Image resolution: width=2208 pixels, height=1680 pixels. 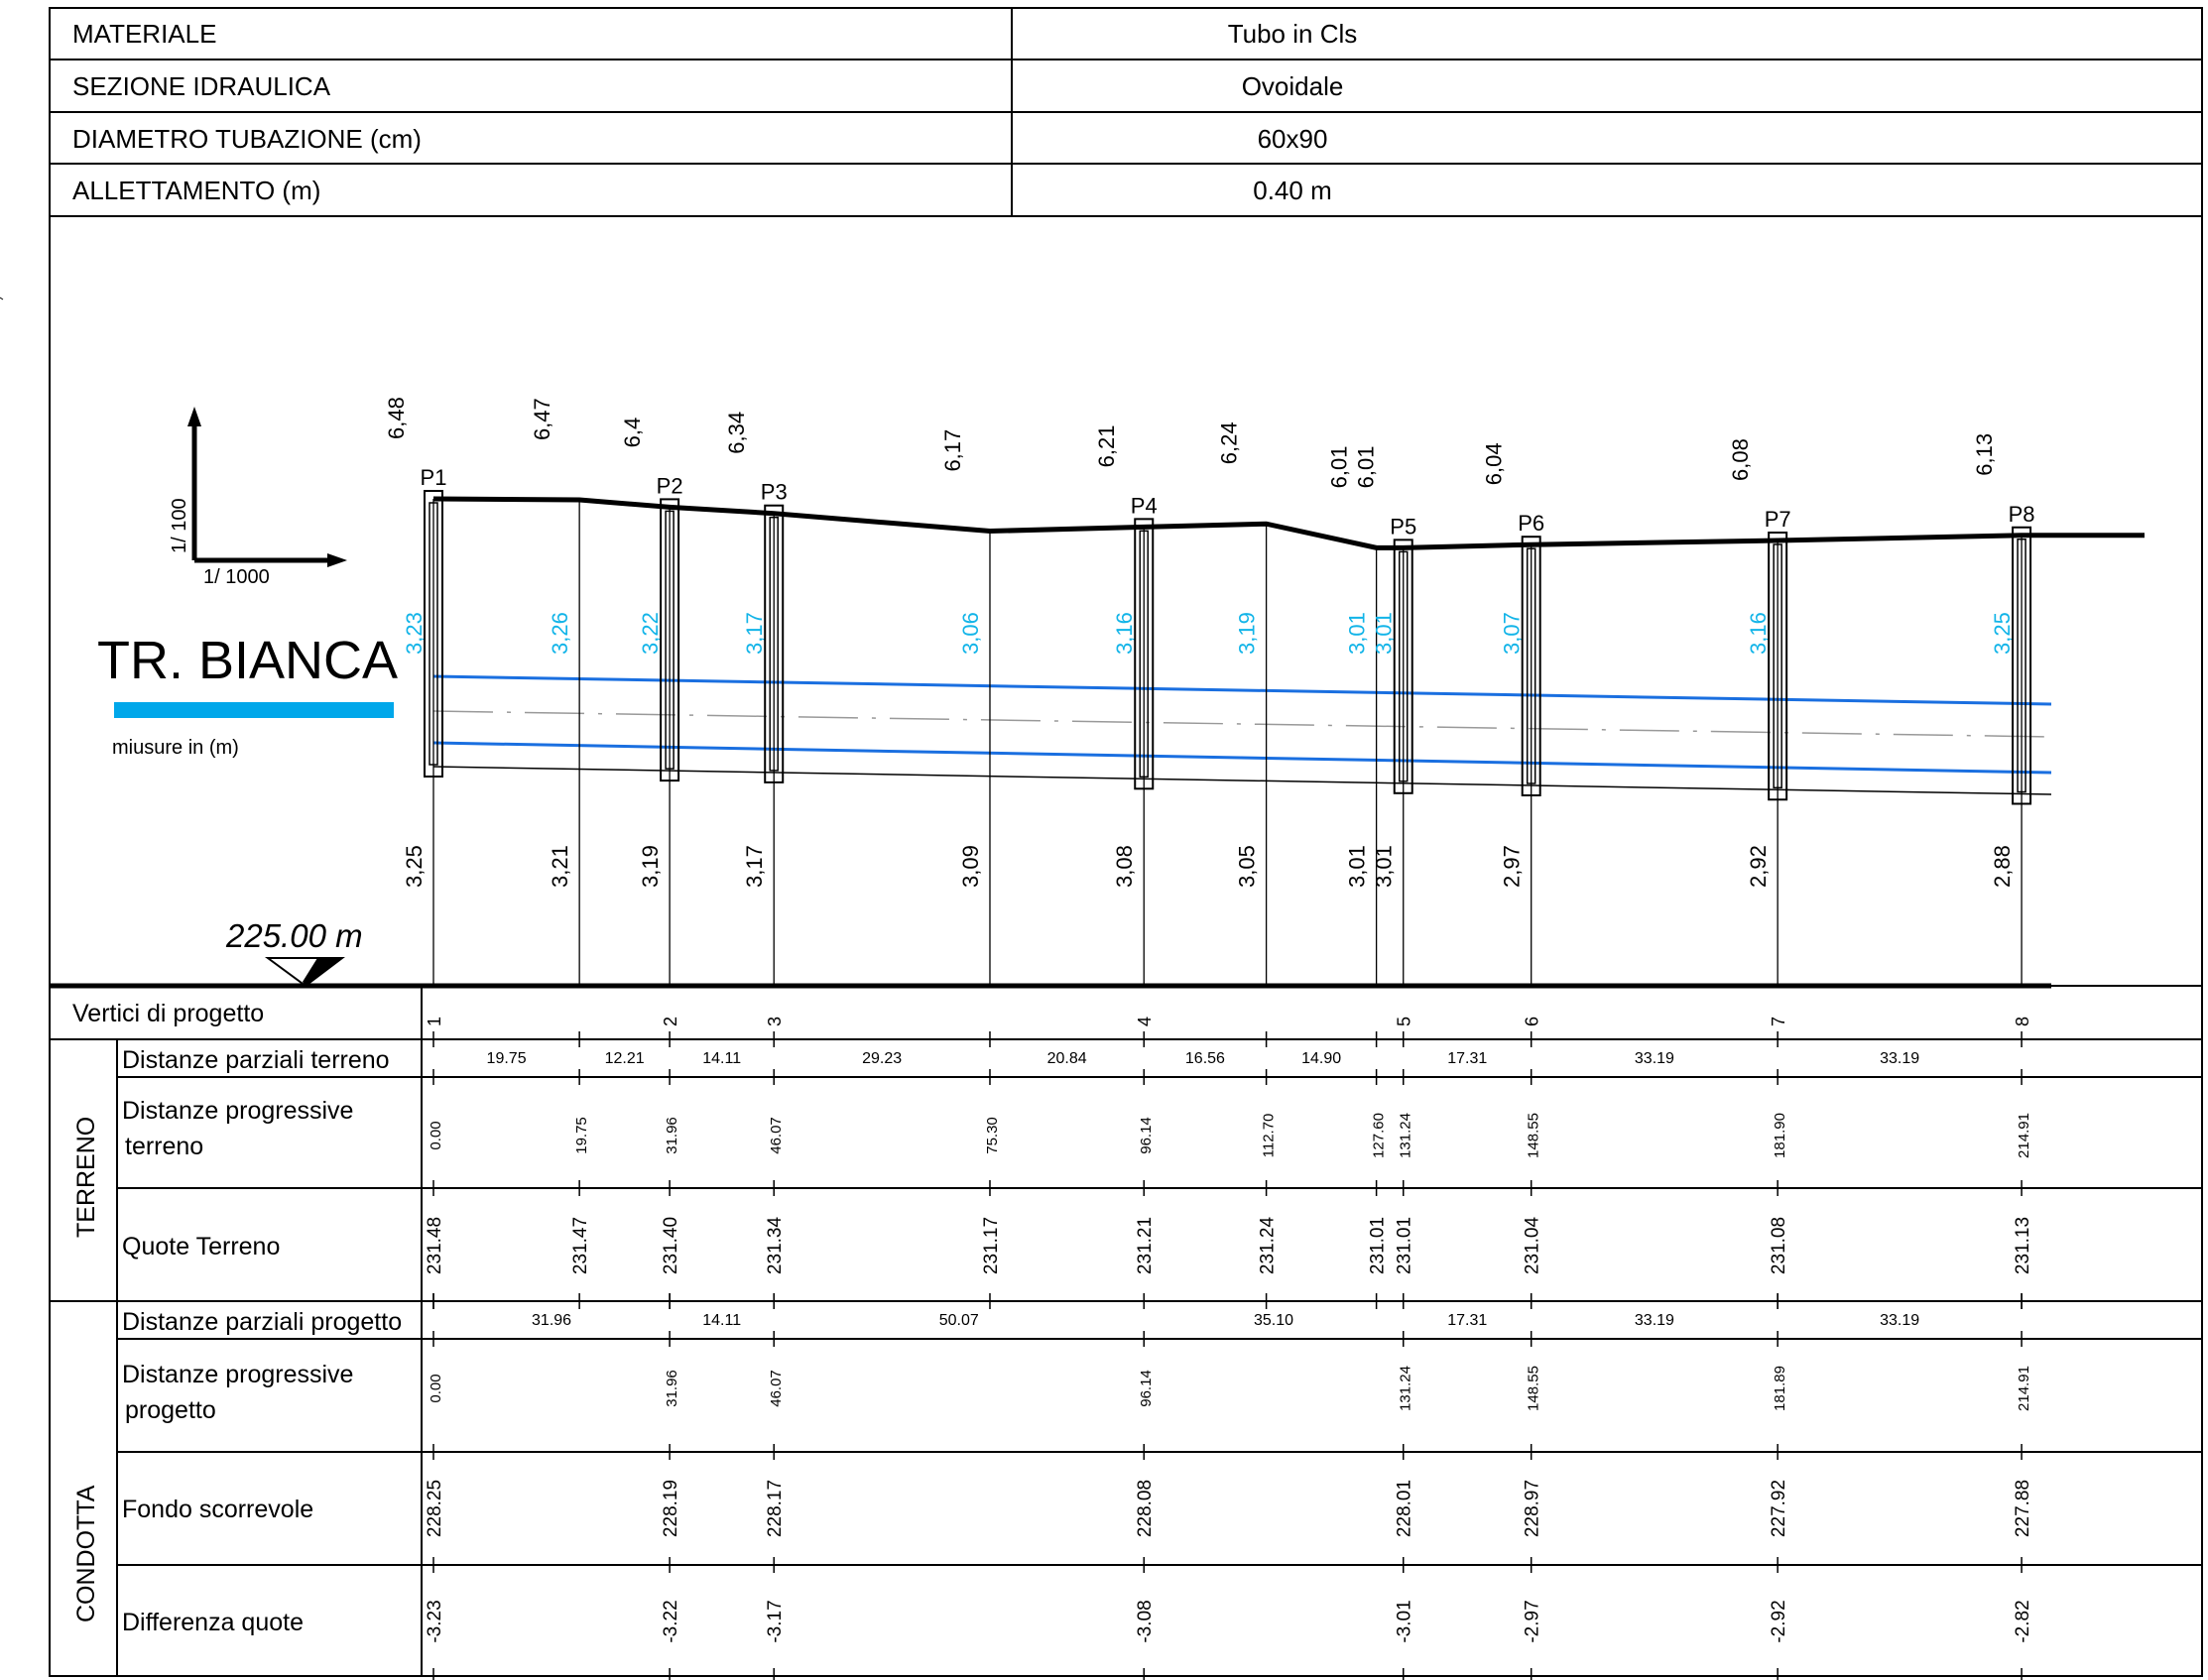 What do you see at coordinates (1467, 1058) in the screenshot?
I see `parziale-terreno-value: 17.31` at bounding box center [1467, 1058].